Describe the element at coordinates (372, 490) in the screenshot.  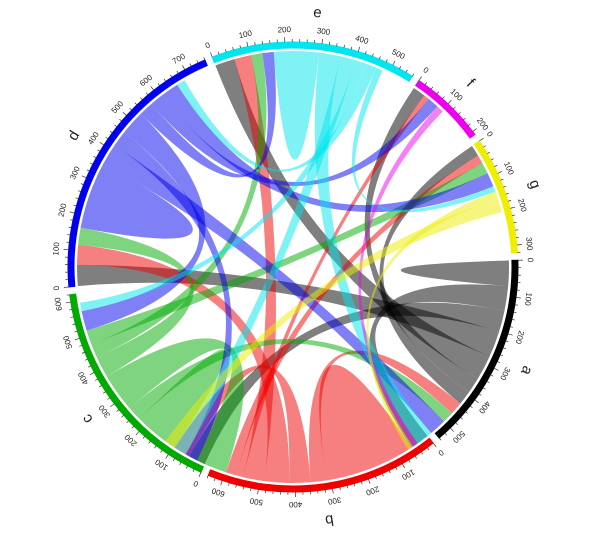
I see `tick-label-b-200: 200` at that location.